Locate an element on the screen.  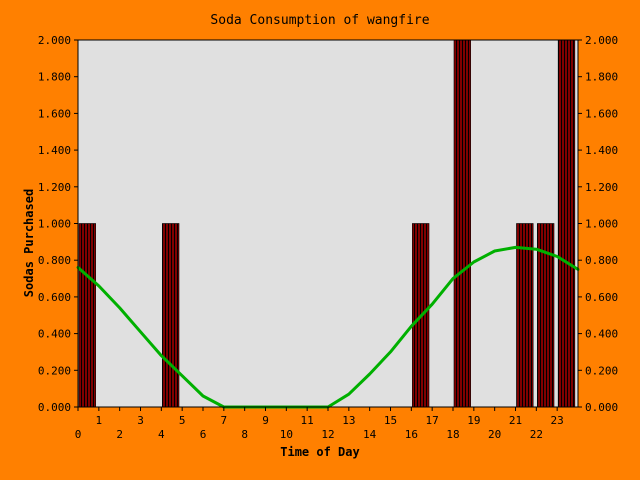
x-tick-label: 21 is located at coordinates (515, 420).